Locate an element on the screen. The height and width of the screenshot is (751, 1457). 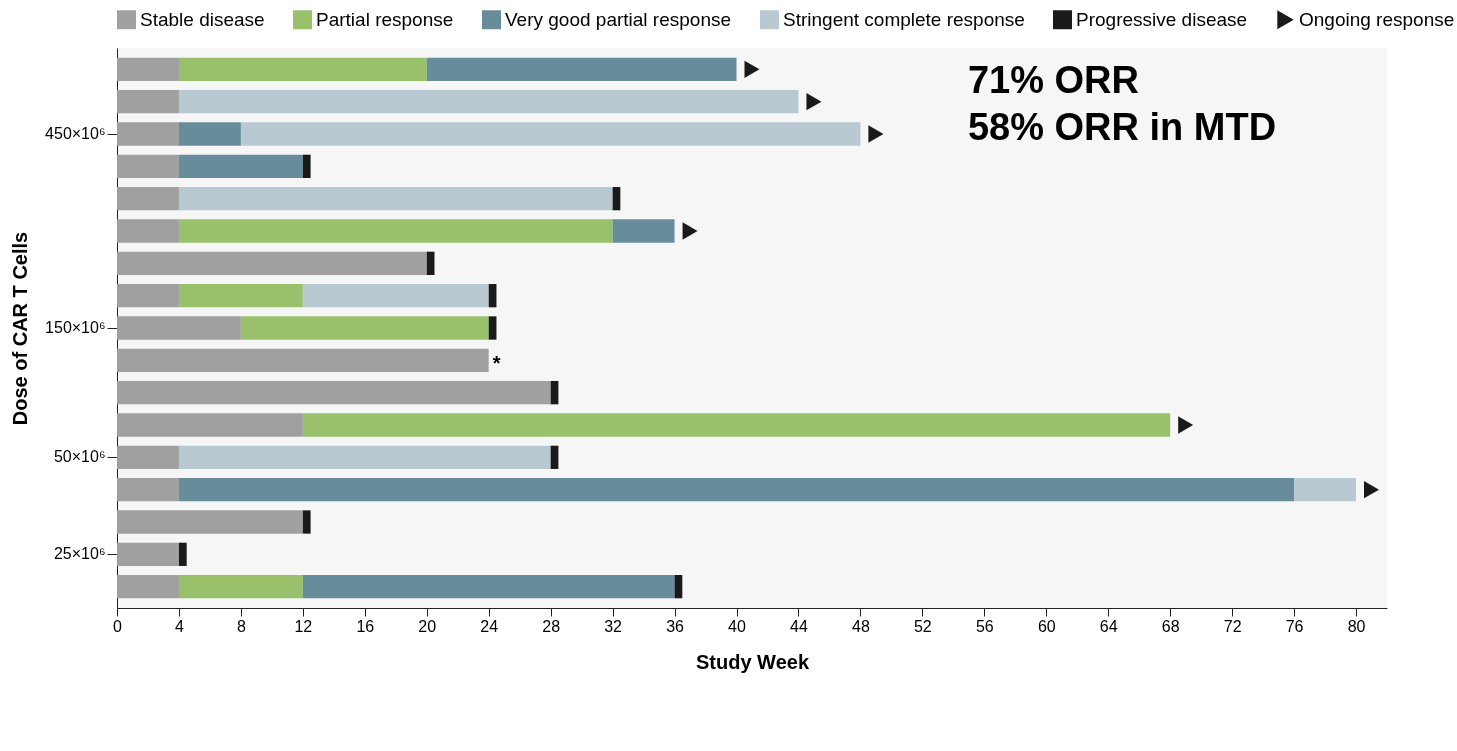
x-tick-label: 32 is located at coordinates (613, 626).